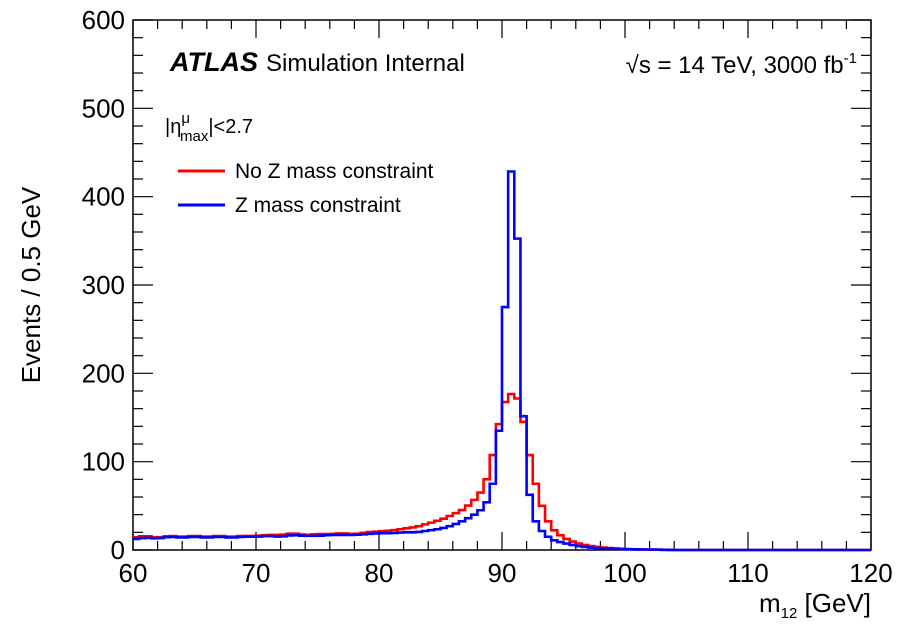 This screenshot has width=903, height=635. I want to click on energy-label: √s = 14 TeV, 3000 fb-1, so click(741, 64).